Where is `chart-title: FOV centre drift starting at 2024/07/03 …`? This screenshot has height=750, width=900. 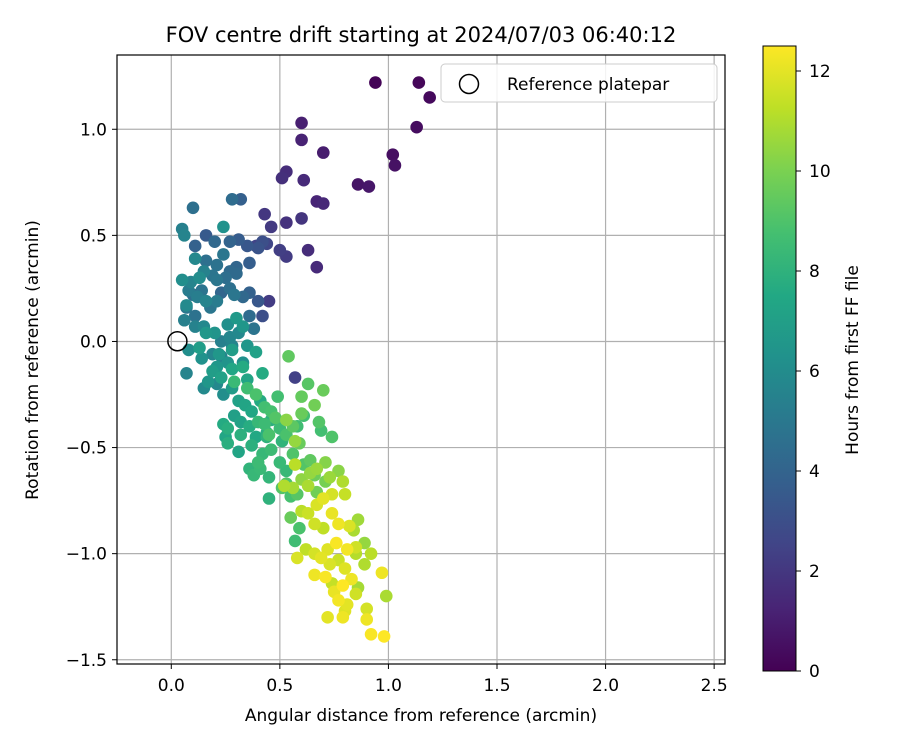
chart-title: FOV centre drift starting at 2024/07/03 … is located at coordinates (421, 35).